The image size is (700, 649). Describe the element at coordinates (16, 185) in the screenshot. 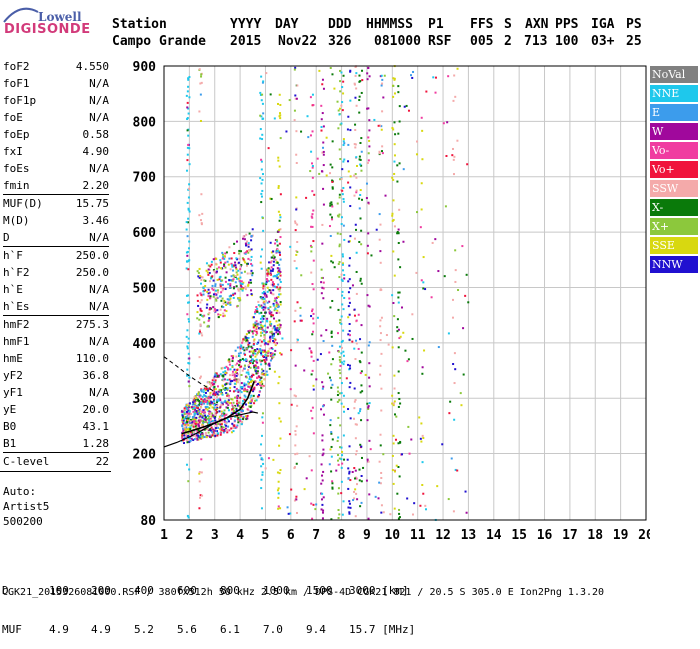

I see `param-label: fmin` at that location.